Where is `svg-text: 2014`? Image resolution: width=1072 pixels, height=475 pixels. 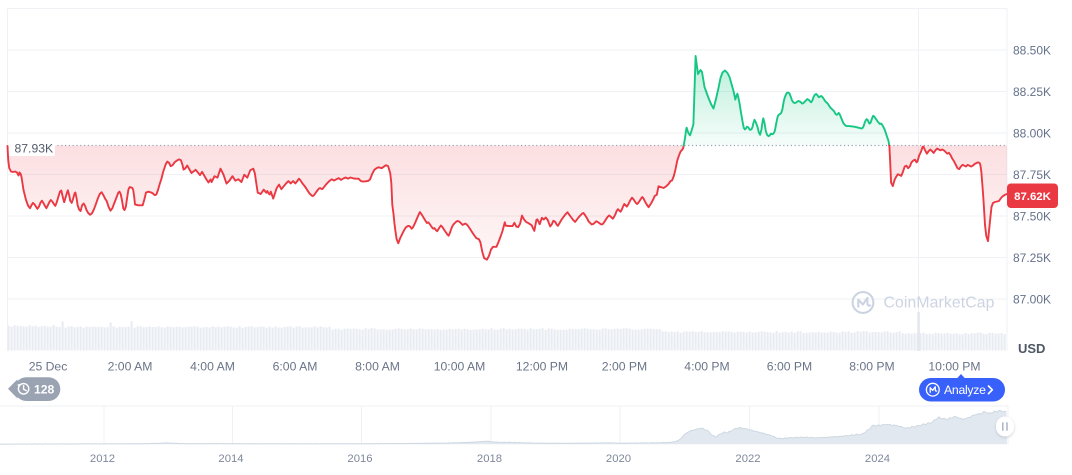
svg-text: 2014 is located at coordinates (230, 459).